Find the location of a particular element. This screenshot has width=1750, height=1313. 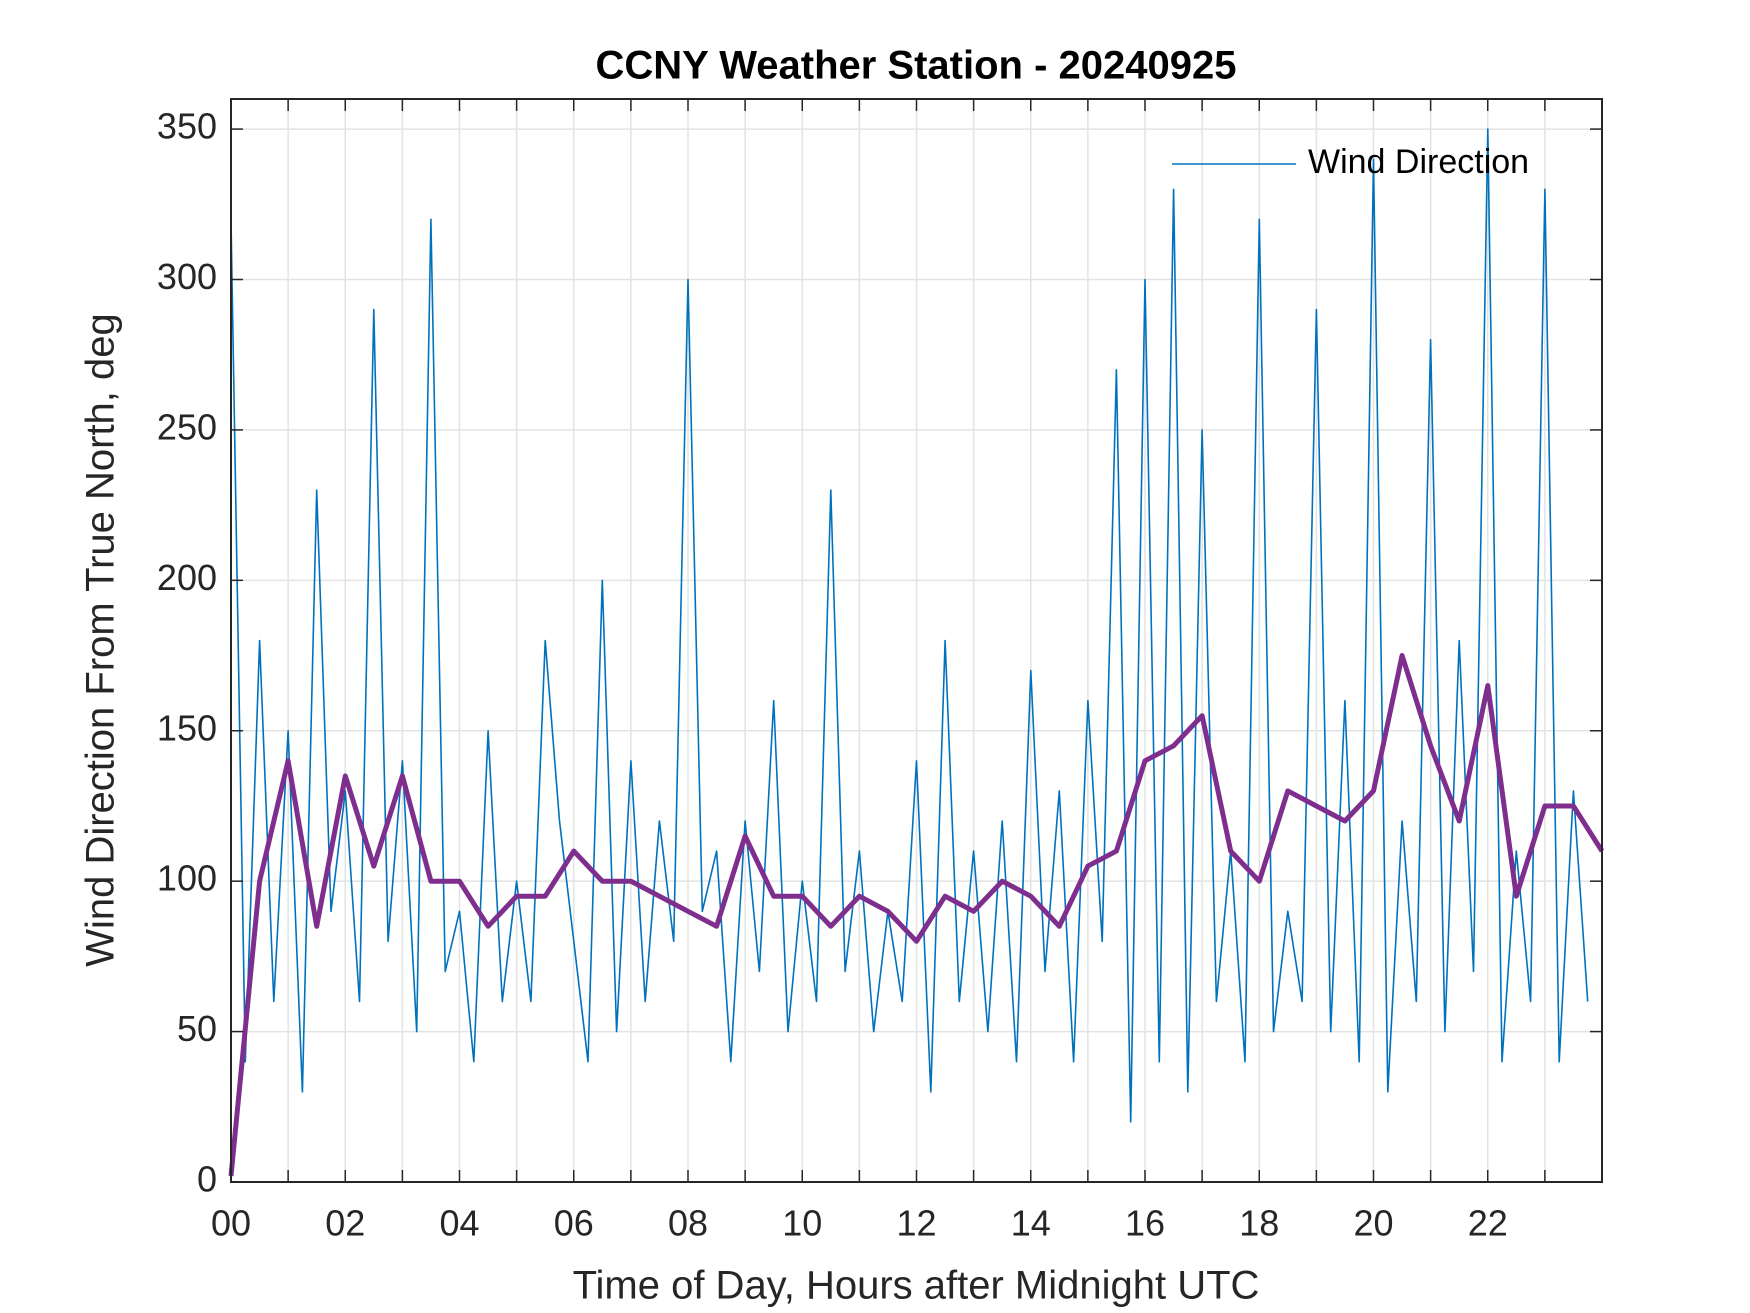

x-tick-label: 08 is located at coordinates (688, 1223).